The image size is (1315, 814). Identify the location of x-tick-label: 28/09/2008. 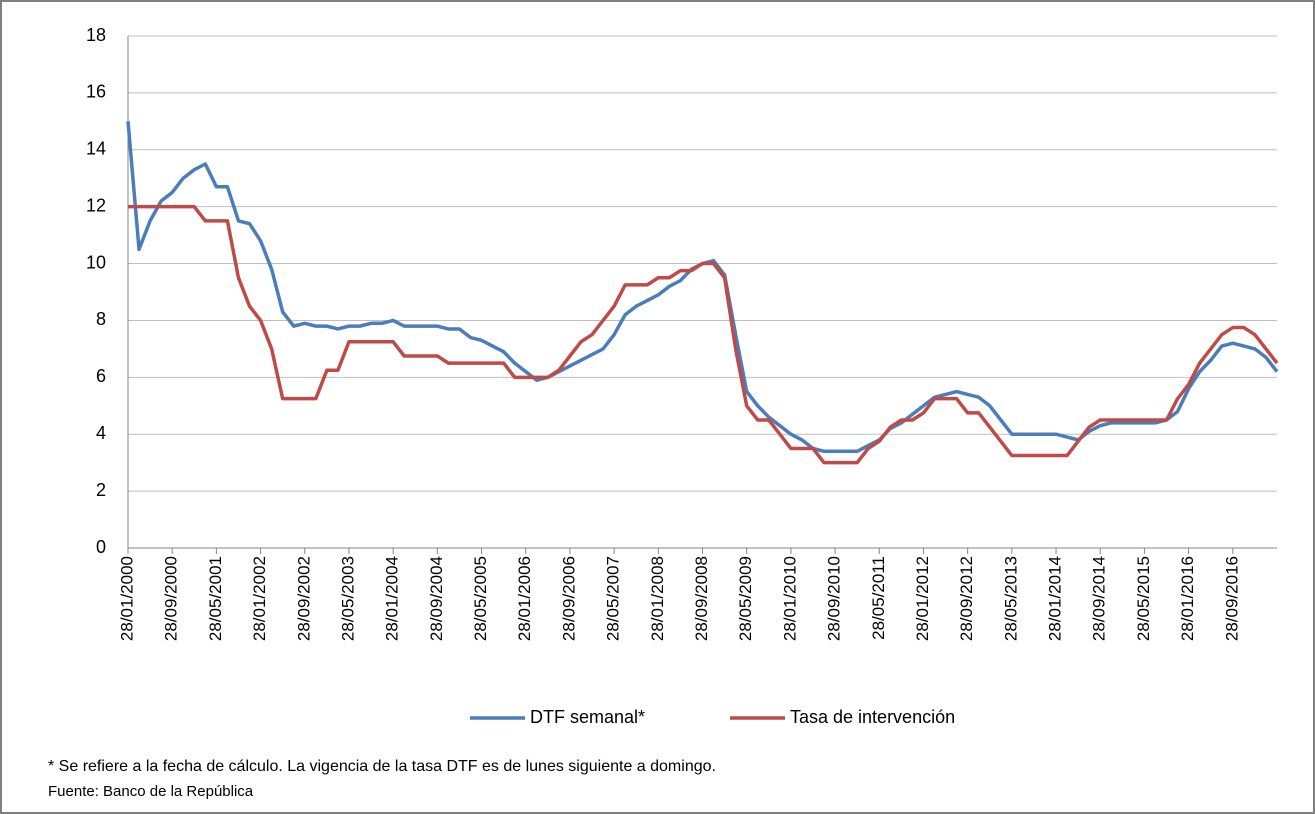
(701, 598).